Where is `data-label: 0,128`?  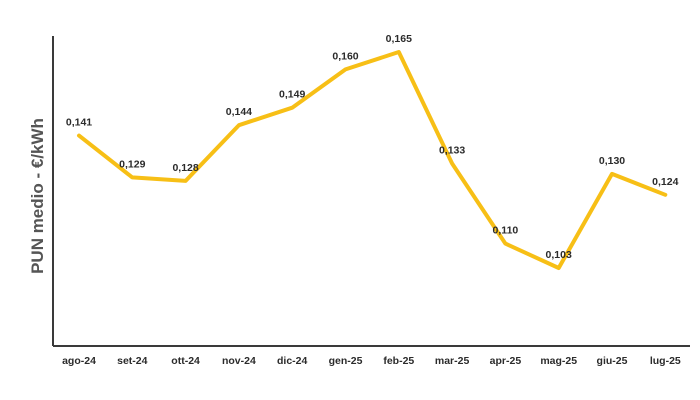 data-label: 0,128 is located at coordinates (185, 168).